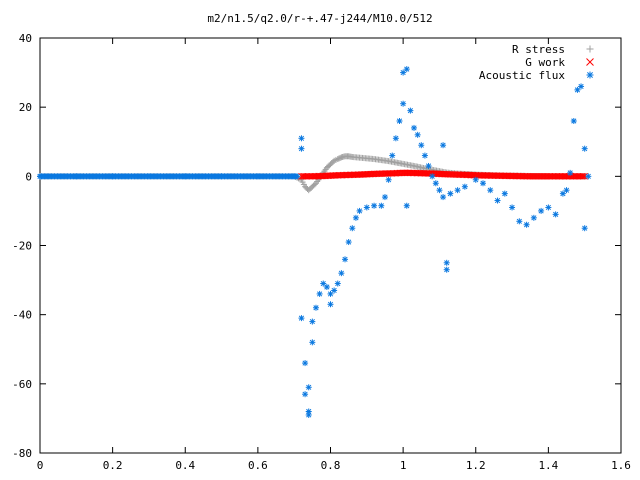  Describe the element at coordinates (545, 62) in the screenshot. I see `legend-label: G work` at that location.